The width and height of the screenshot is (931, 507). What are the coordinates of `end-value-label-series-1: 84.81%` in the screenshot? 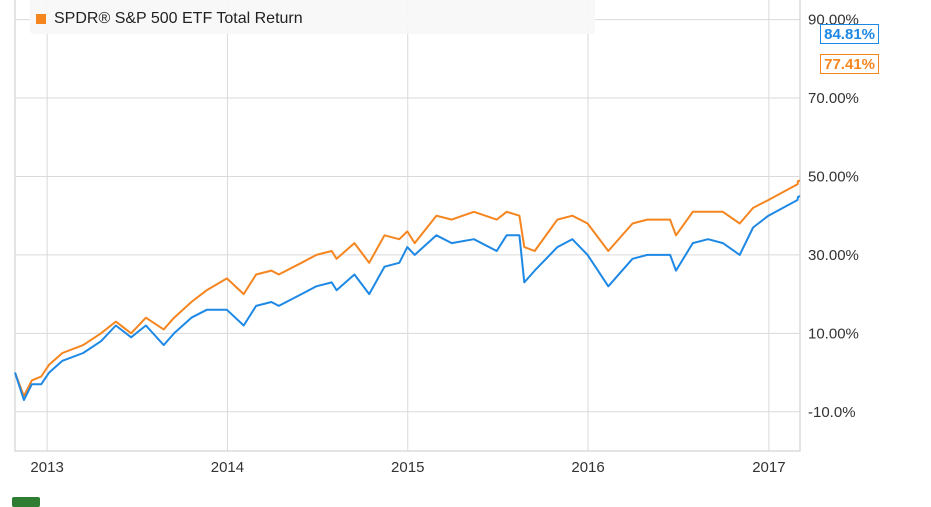 It's located at (849, 34).